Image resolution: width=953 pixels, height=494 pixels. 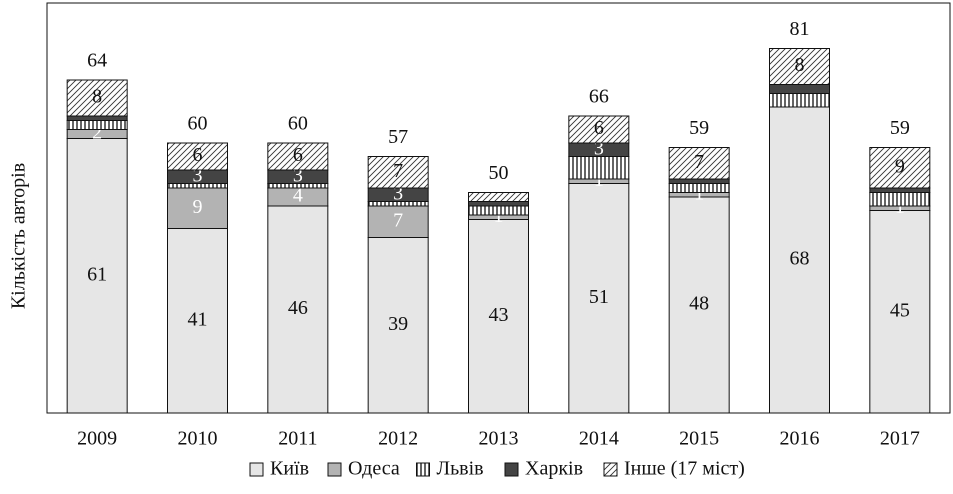 I want to click on x-tick-label: 2011, so click(x=297, y=439).